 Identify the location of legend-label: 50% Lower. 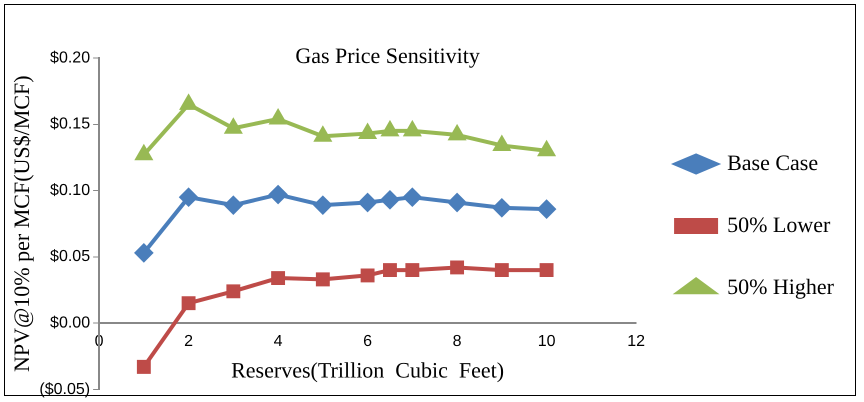
(779, 224).